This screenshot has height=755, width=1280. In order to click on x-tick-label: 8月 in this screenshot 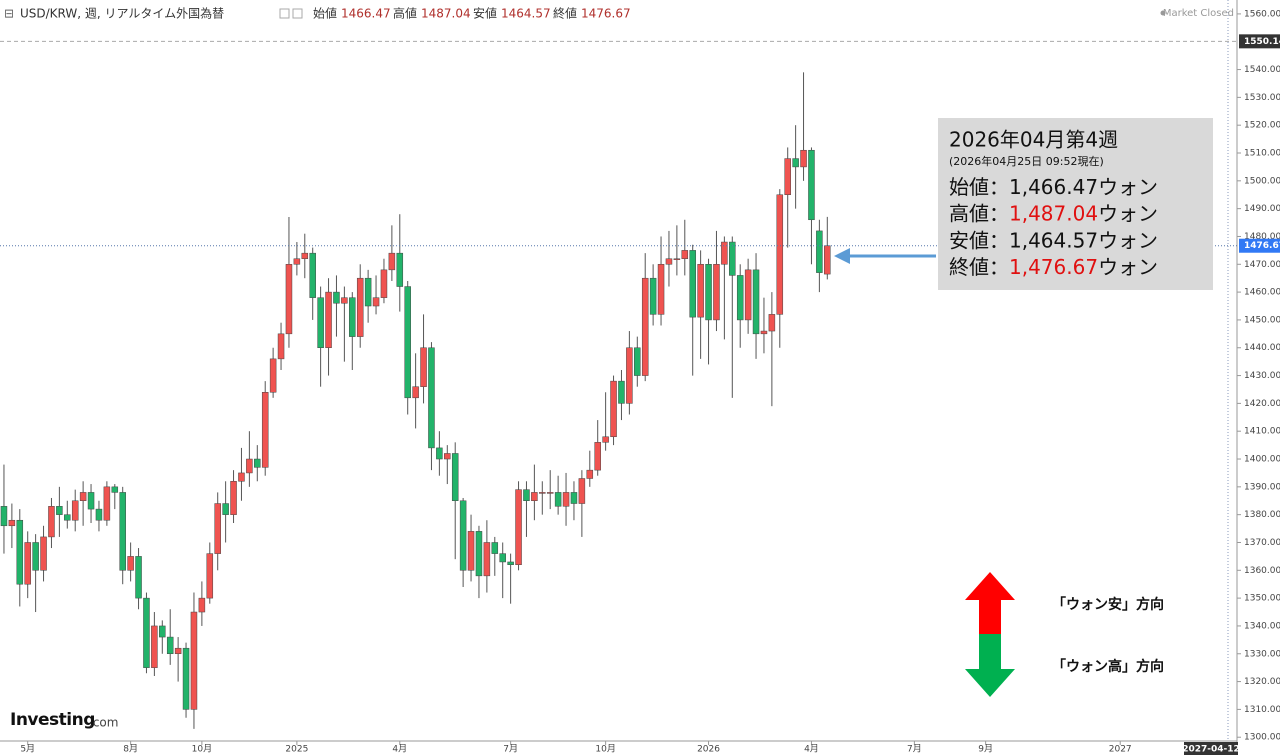, I will do `click(130, 749)`.